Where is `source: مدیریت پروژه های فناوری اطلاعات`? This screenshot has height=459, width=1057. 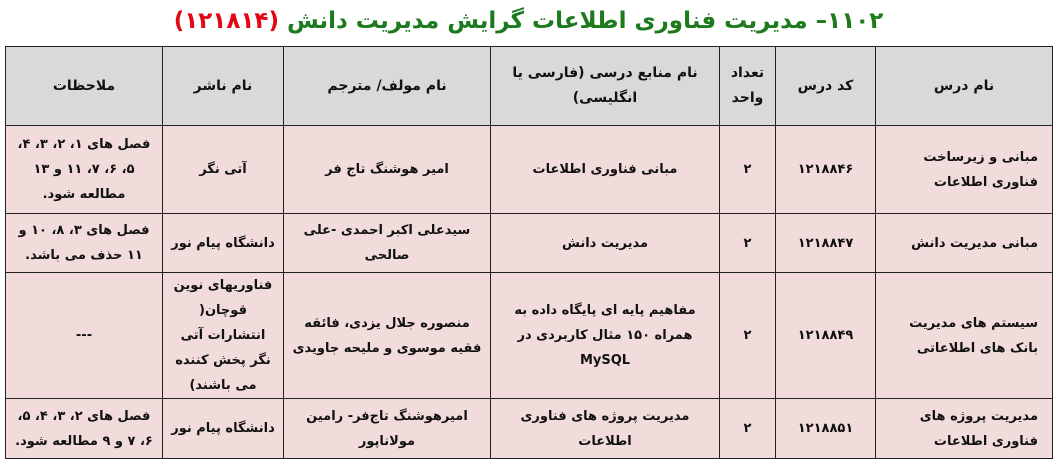
source: مدیریت پروژه های فناوری اطلاعات is located at coordinates (605, 428).